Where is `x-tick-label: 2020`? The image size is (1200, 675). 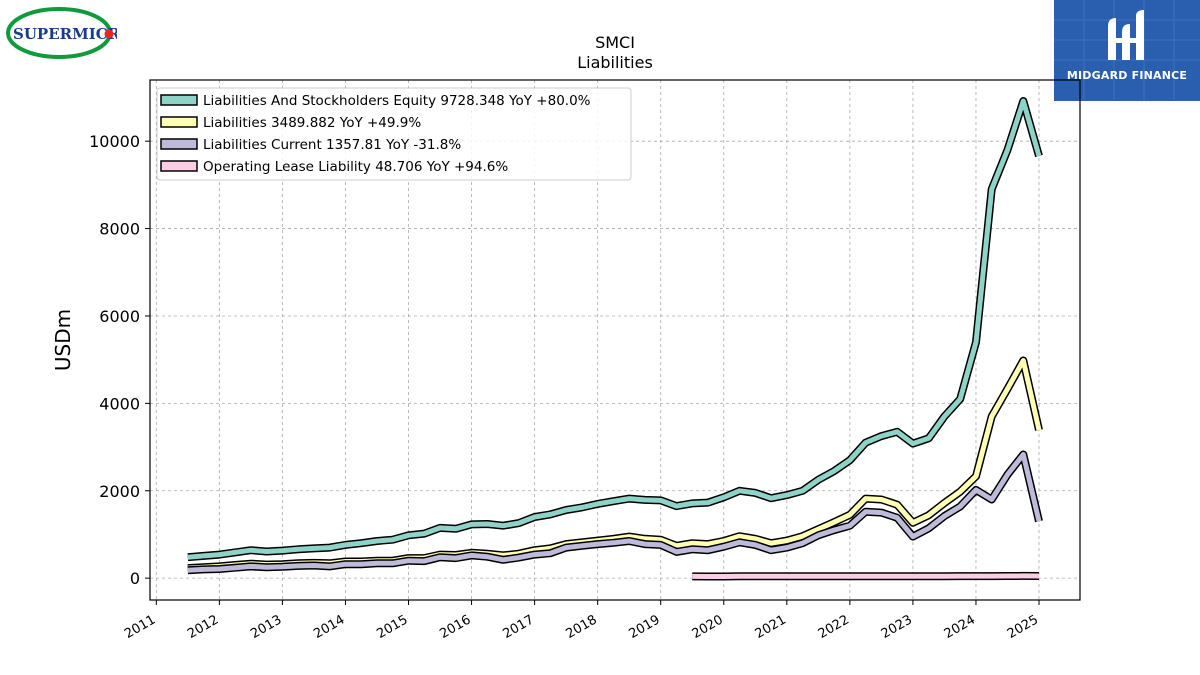
x-tick-label: 2020 is located at coordinates (708, 627).